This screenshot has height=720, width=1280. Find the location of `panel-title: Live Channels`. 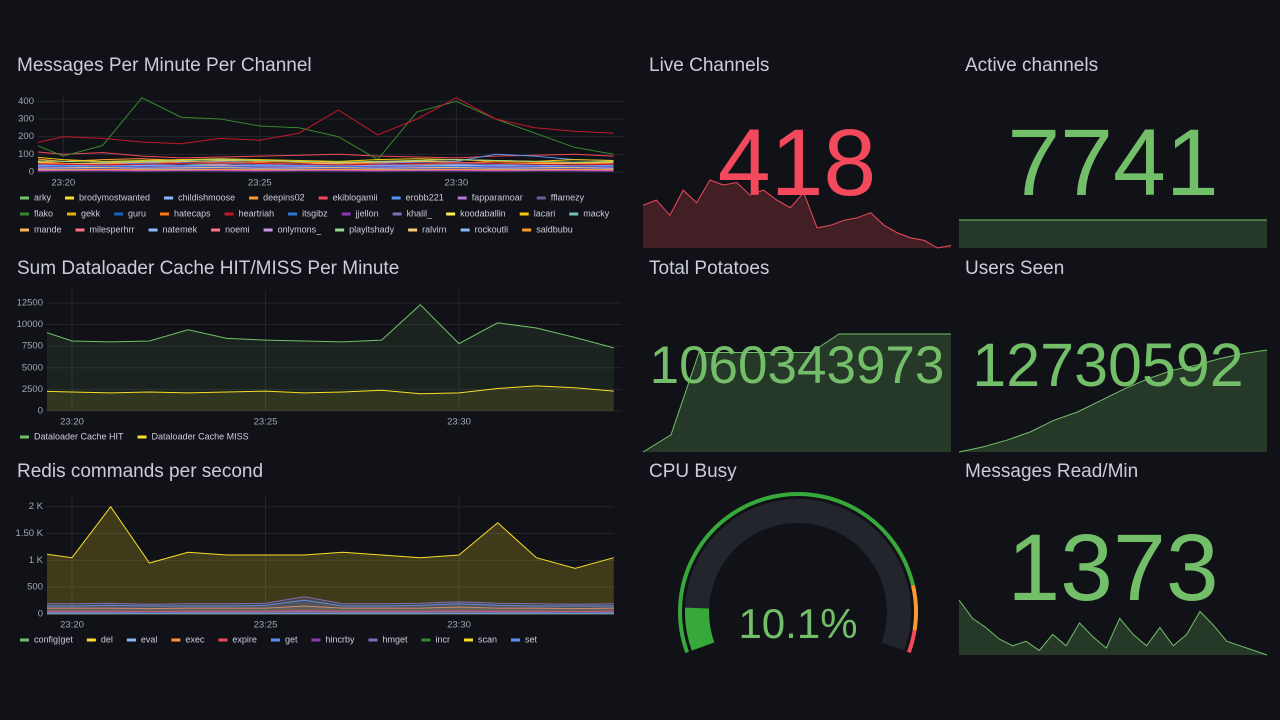

panel-title: Live Channels is located at coordinates (709, 65).